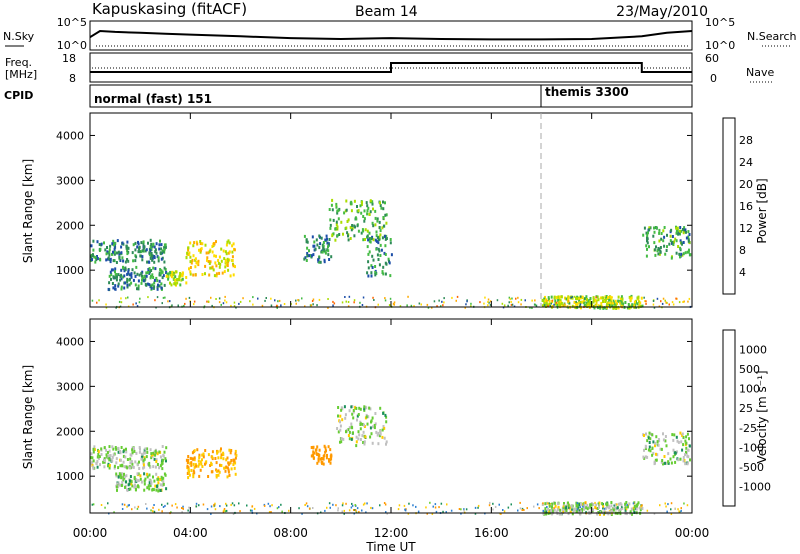  I want to click on freq-left-tick-bottom: 8, so click(72, 78).